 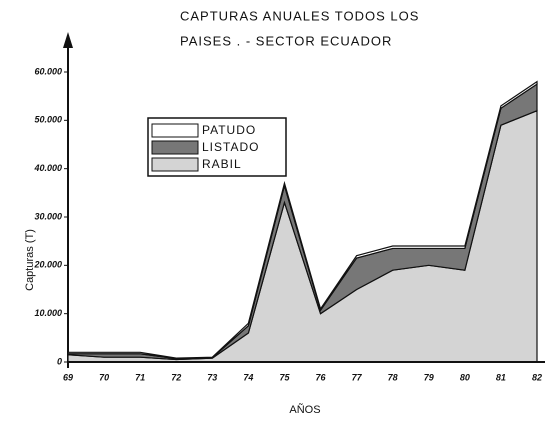 I want to click on x-tick-label: 78, so click(x=393, y=377).